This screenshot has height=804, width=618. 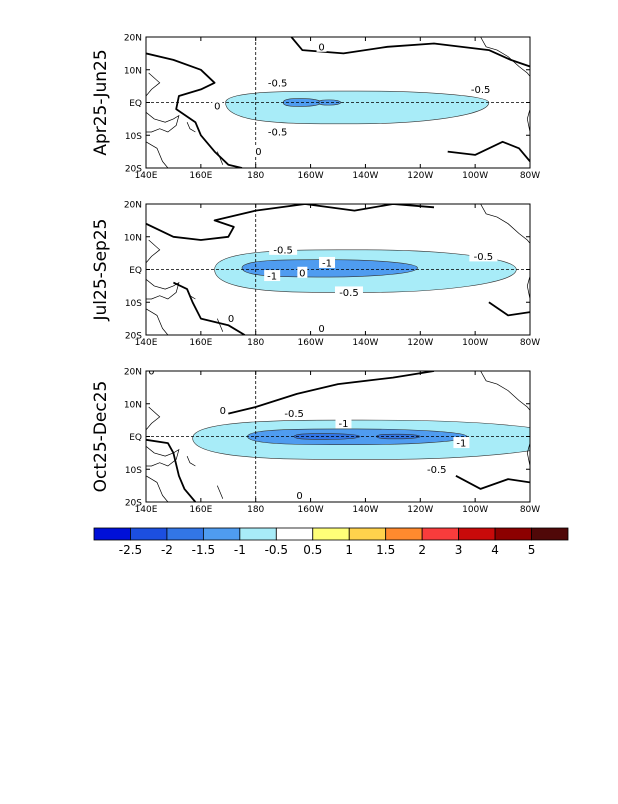 I want to click on colorbar-label: 4, so click(x=495, y=550).